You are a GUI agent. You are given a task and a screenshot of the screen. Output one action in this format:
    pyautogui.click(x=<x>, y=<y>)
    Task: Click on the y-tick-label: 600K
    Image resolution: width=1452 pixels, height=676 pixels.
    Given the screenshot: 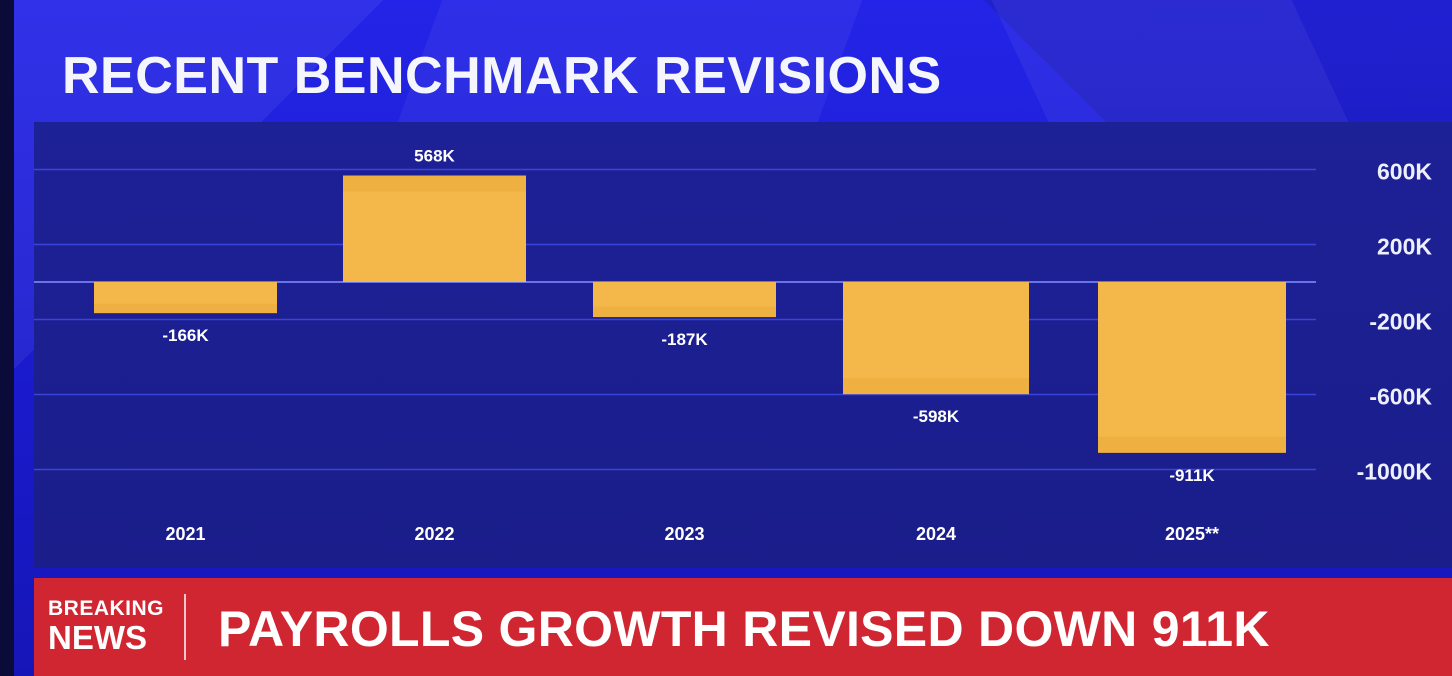 What is the action you would take?
    pyautogui.click(x=1404, y=172)
    